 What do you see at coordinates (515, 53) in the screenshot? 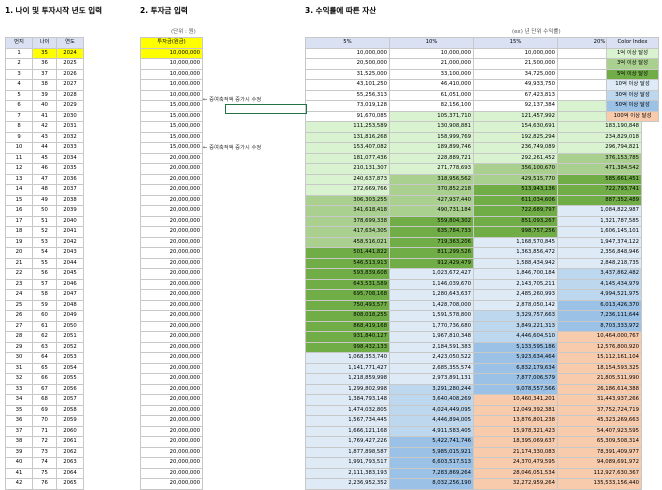
I see `asset-cell: 10,000,000` at bounding box center [515, 53].